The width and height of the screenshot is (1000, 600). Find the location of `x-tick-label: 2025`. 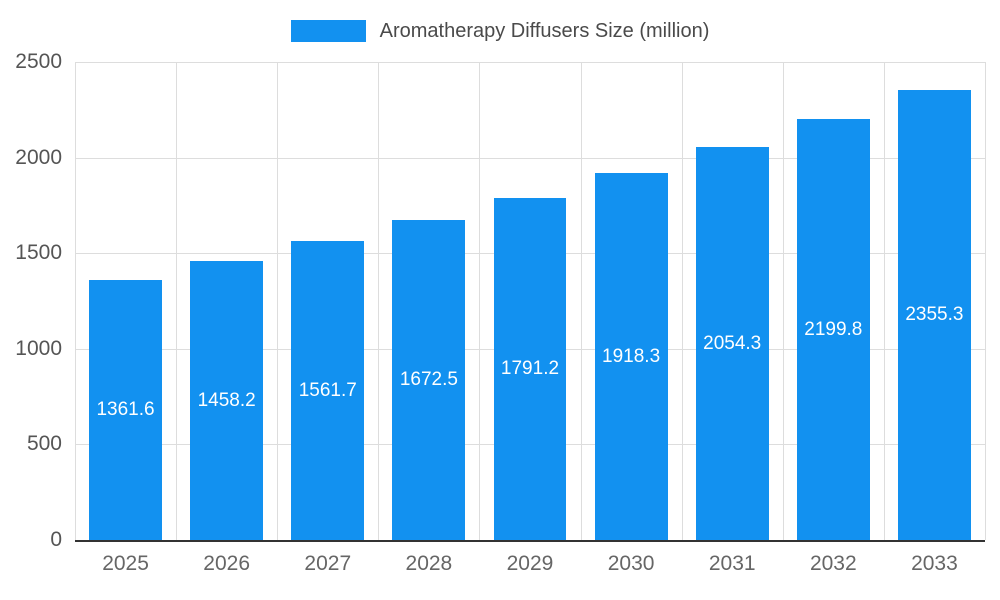

x-tick-label: 2025 is located at coordinates (125, 563).